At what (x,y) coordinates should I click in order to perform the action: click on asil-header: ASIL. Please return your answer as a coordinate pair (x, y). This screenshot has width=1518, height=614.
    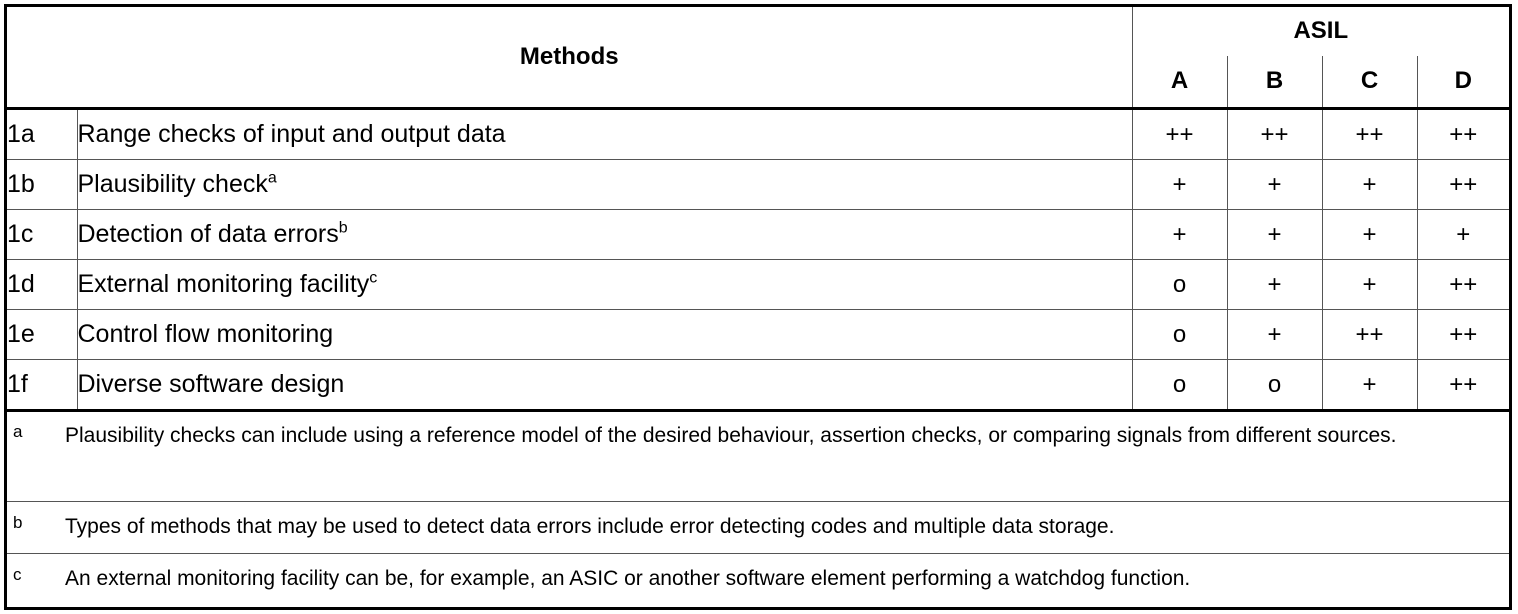
    Looking at the image, I should click on (1320, 31).